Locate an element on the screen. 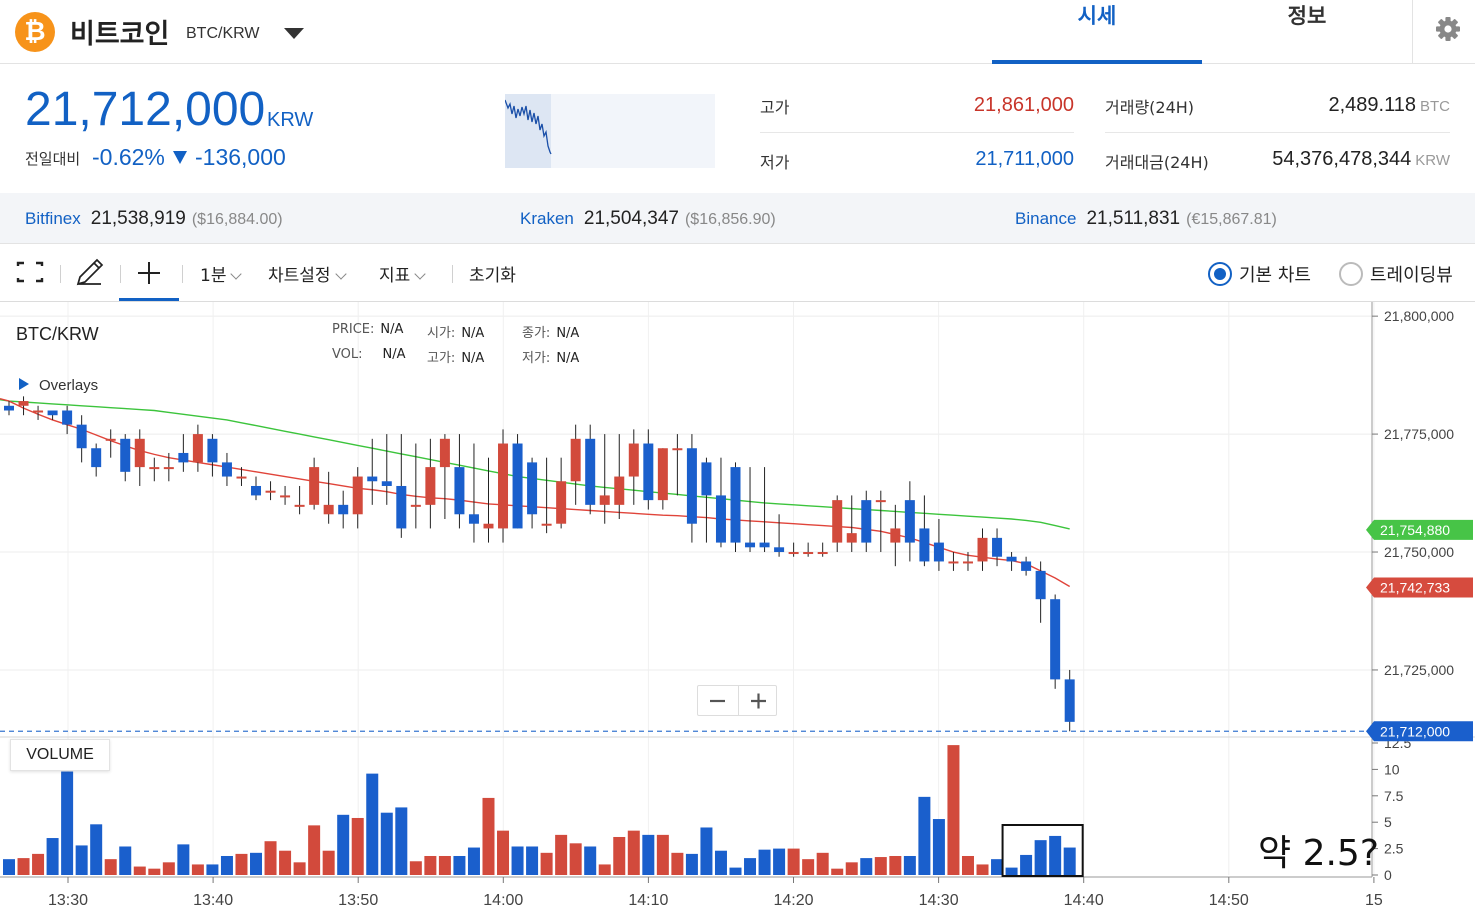 The image size is (1475, 921). crosshair-button is located at coordinates (149, 273).